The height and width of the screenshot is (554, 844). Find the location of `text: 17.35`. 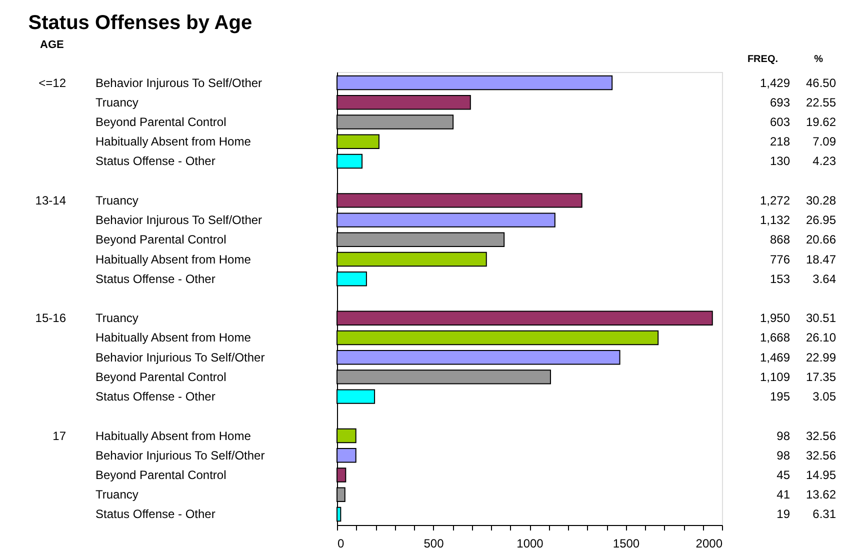

text: 17.35 is located at coordinates (821, 377).